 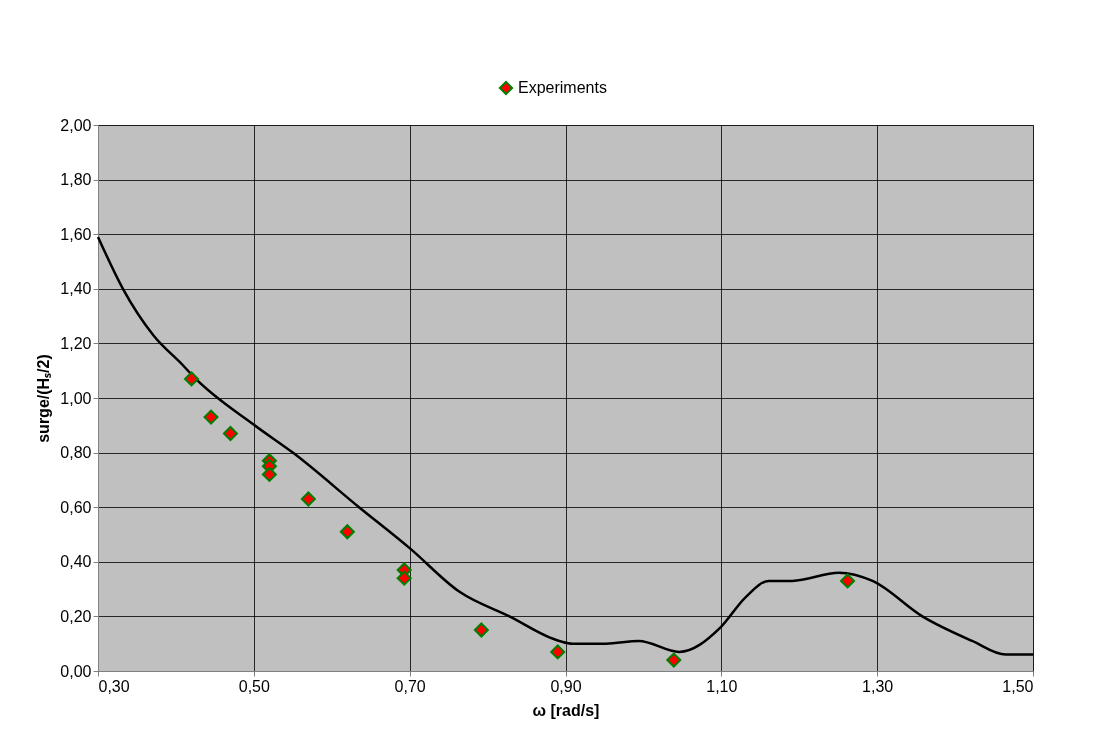 I want to click on y-tick-label: 1,20, so click(x=76, y=343).